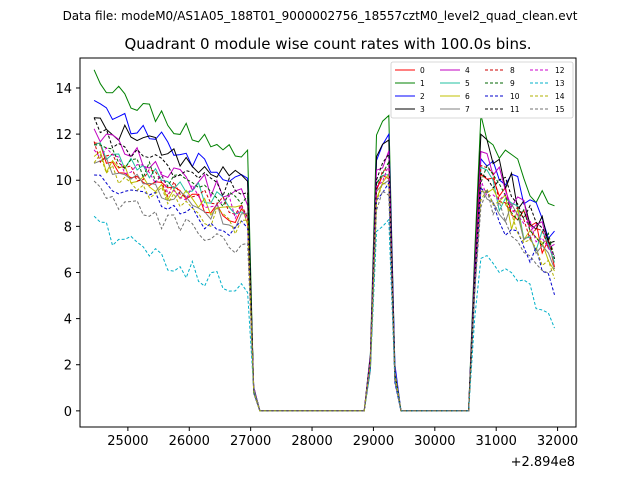  What do you see at coordinates (560, 109) in the screenshot?
I see `legend-label-15: 15` at bounding box center [560, 109].